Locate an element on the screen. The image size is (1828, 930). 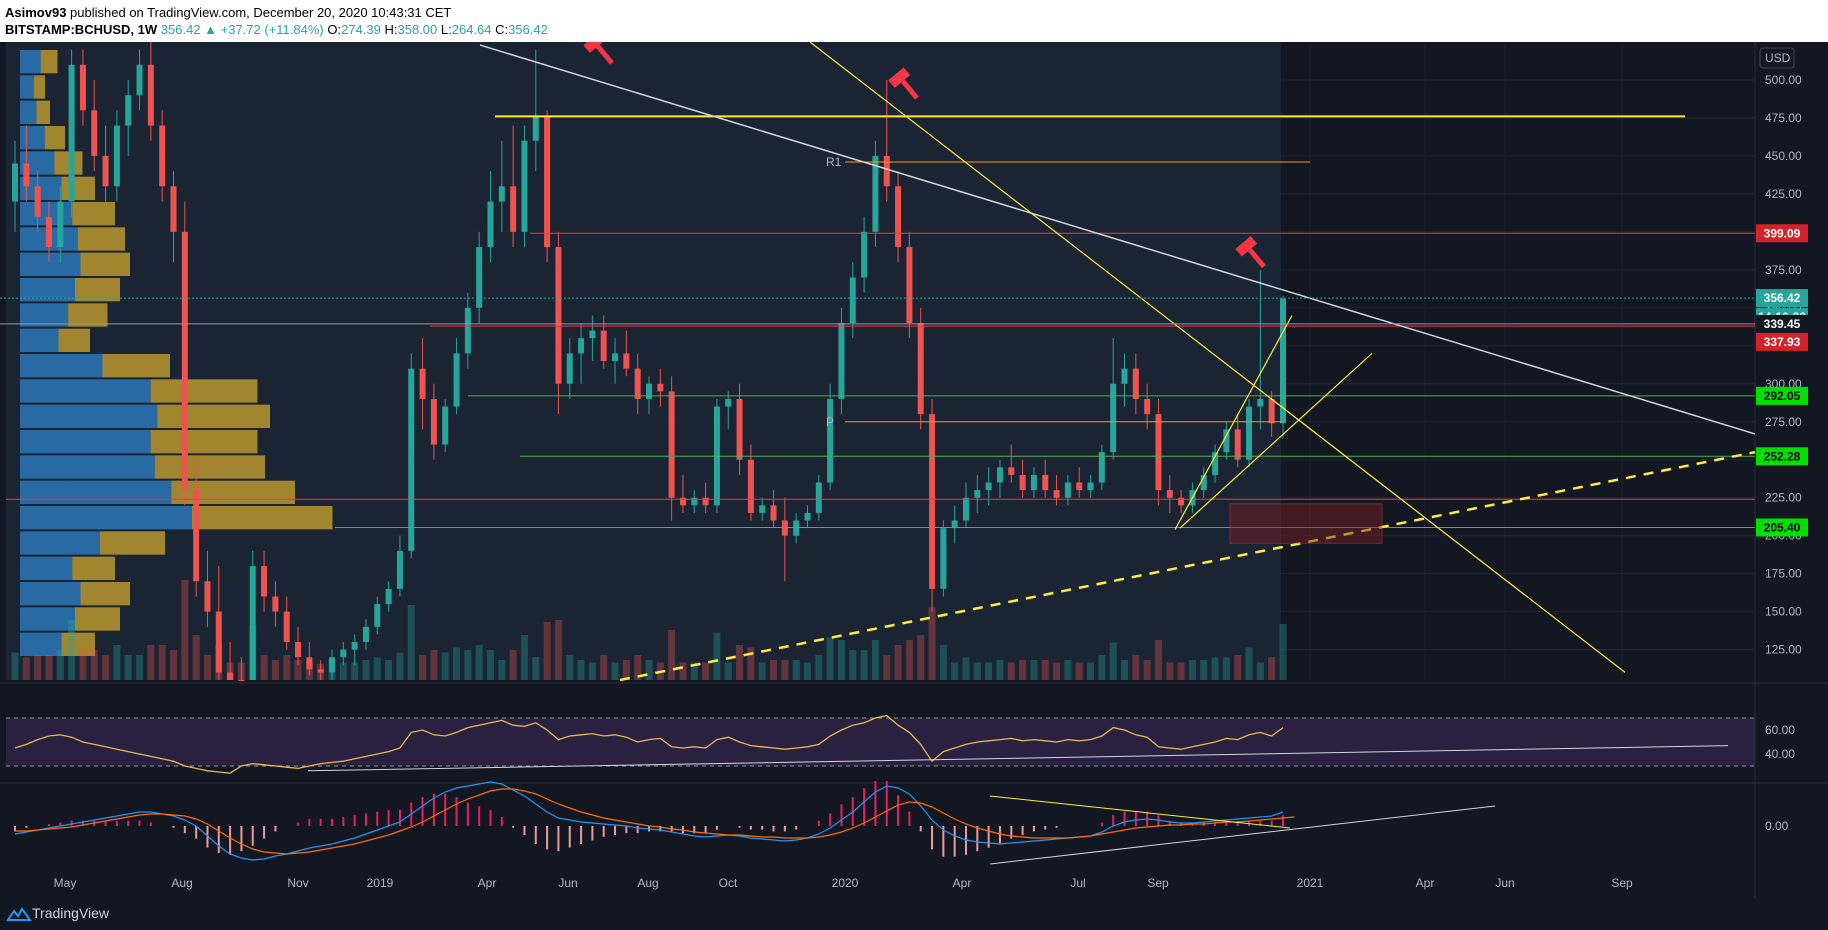
y-tick-label: 175.00 is located at coordinates (1783, 574).